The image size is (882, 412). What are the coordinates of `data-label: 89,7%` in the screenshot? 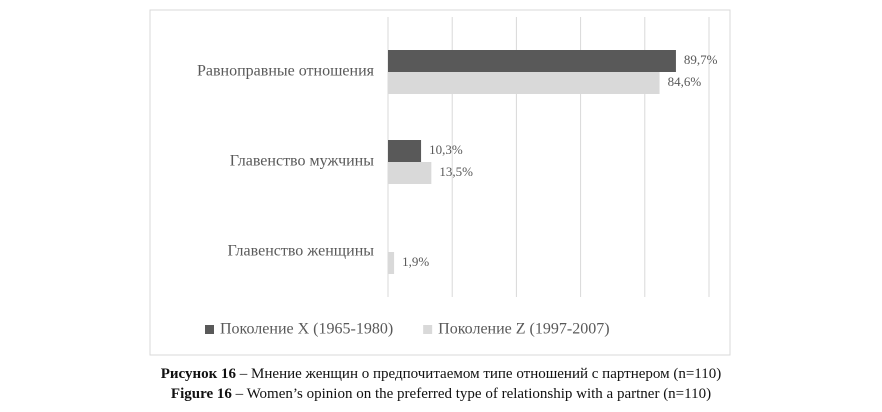 It's located at (701, 59).